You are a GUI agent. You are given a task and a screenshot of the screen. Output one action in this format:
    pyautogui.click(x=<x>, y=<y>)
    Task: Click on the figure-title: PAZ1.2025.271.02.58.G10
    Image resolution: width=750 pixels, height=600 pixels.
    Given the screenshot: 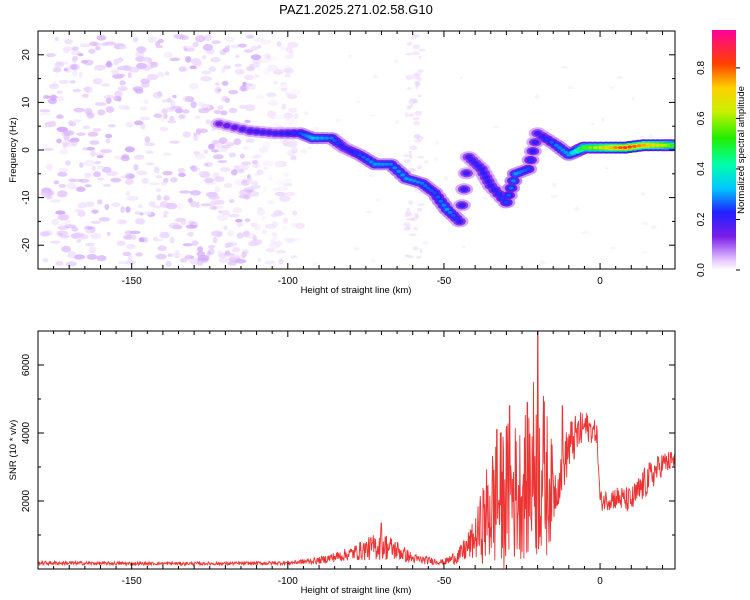 What is the action you would take?
    pyautogui.click(x=356, y=9)
    